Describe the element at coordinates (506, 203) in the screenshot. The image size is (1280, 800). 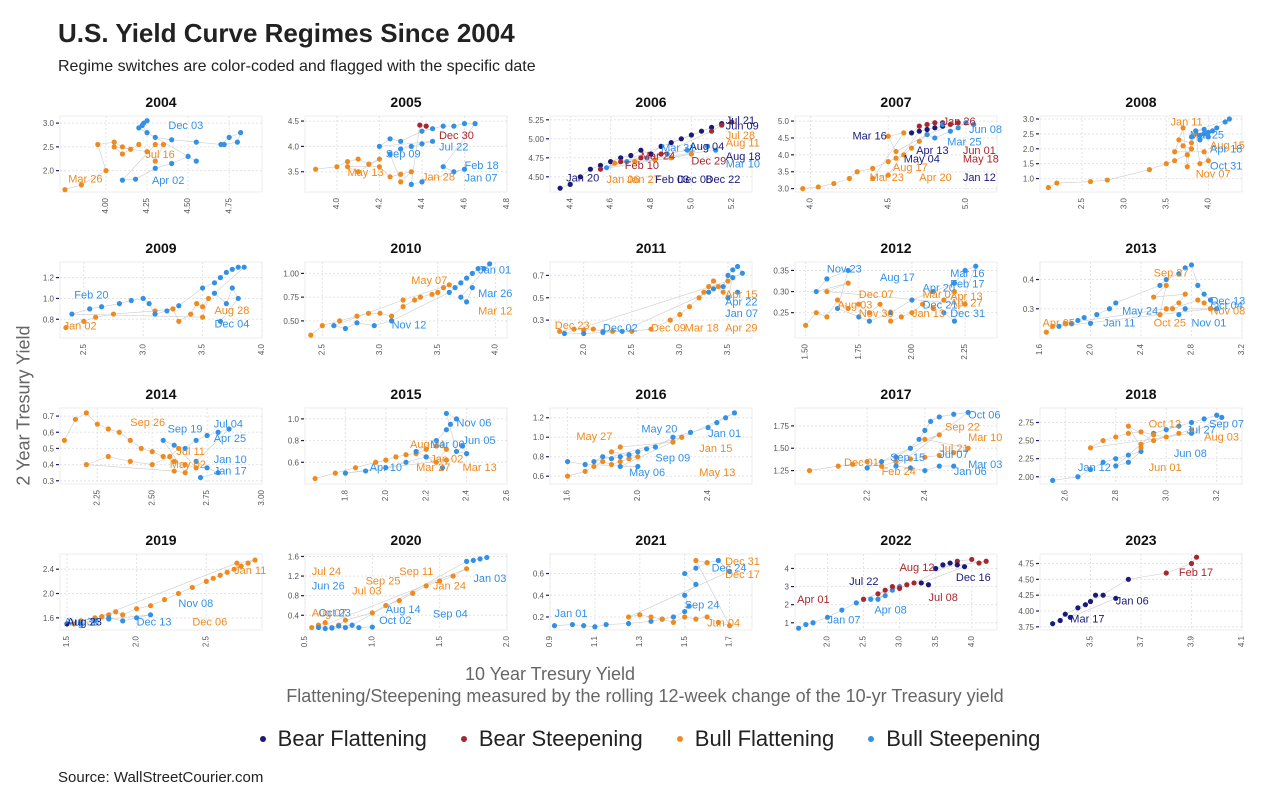
I see `x-tick-label: 4.8` at that location.